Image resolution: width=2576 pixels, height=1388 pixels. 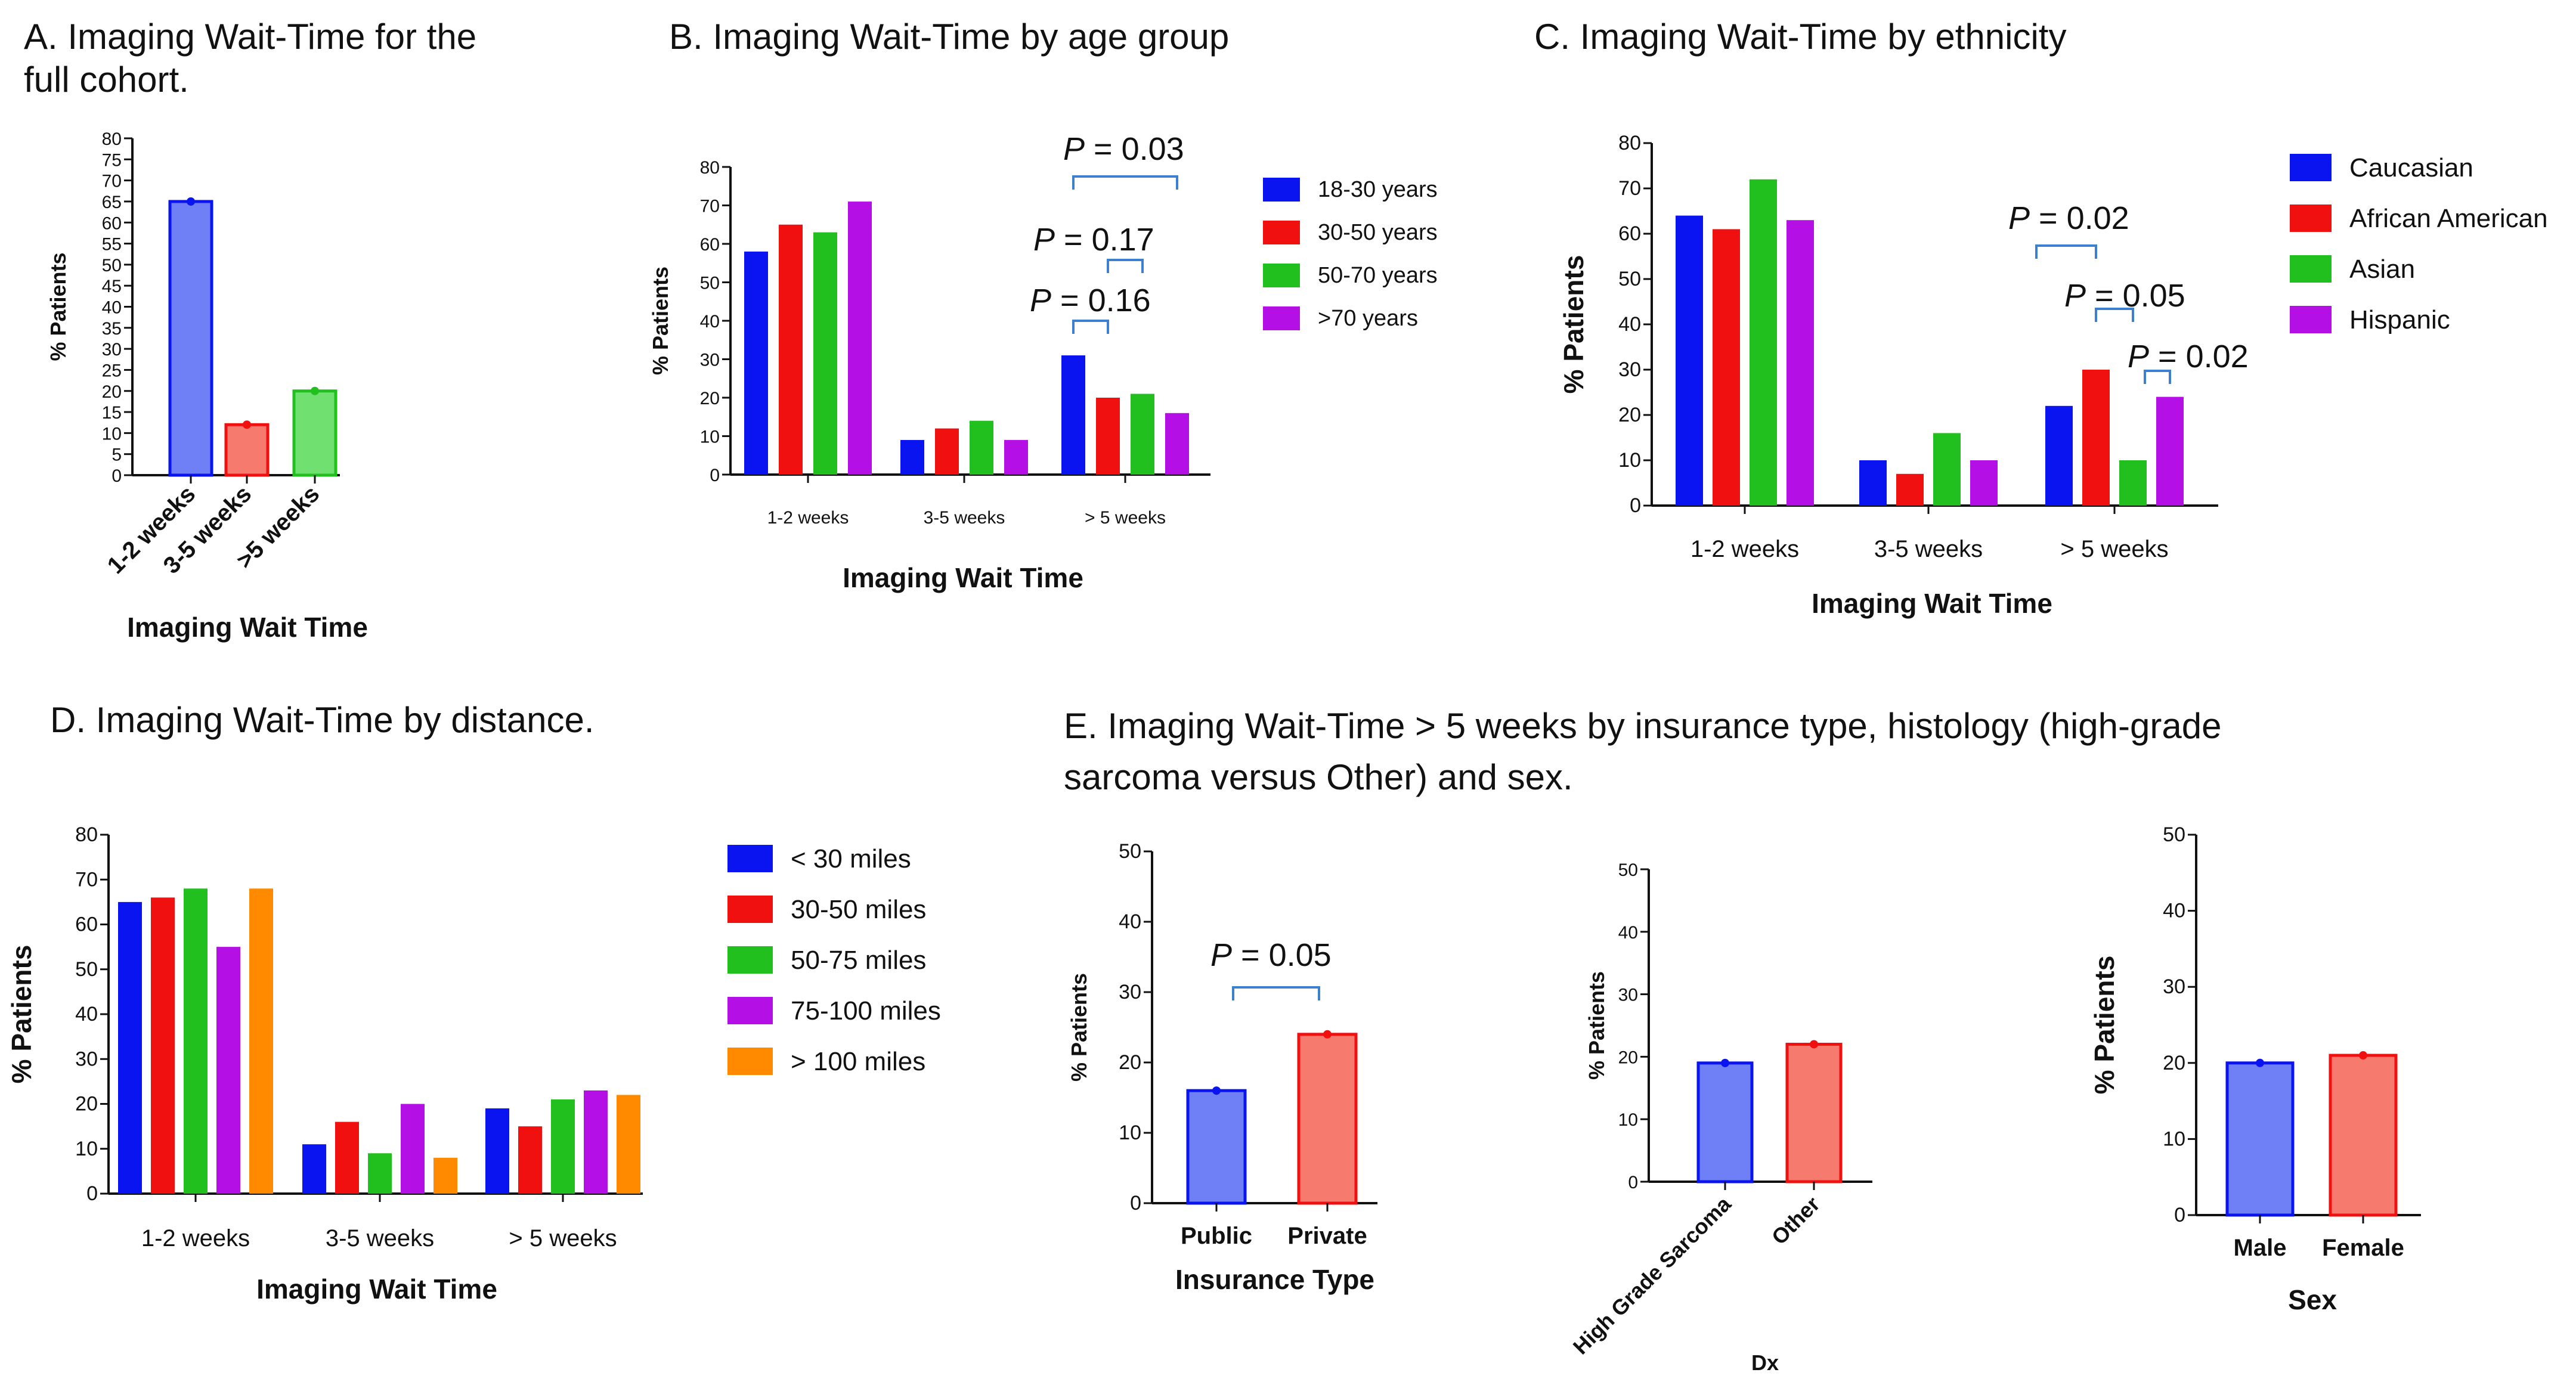 What do you see at coordinates (347, 1157) in the screenshot?
I see `bar-3-5-weeks-30-50-miles` at bounding box center [347, 1157].